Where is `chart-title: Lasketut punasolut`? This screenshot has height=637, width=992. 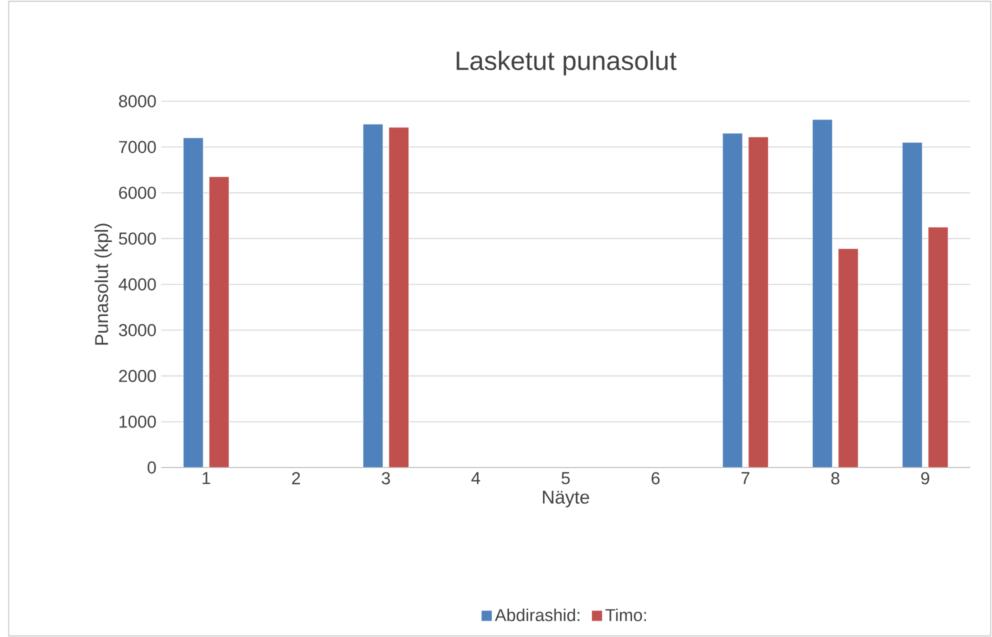
chart-title: Lasketut punasolut is located at coordinates (566, 63).